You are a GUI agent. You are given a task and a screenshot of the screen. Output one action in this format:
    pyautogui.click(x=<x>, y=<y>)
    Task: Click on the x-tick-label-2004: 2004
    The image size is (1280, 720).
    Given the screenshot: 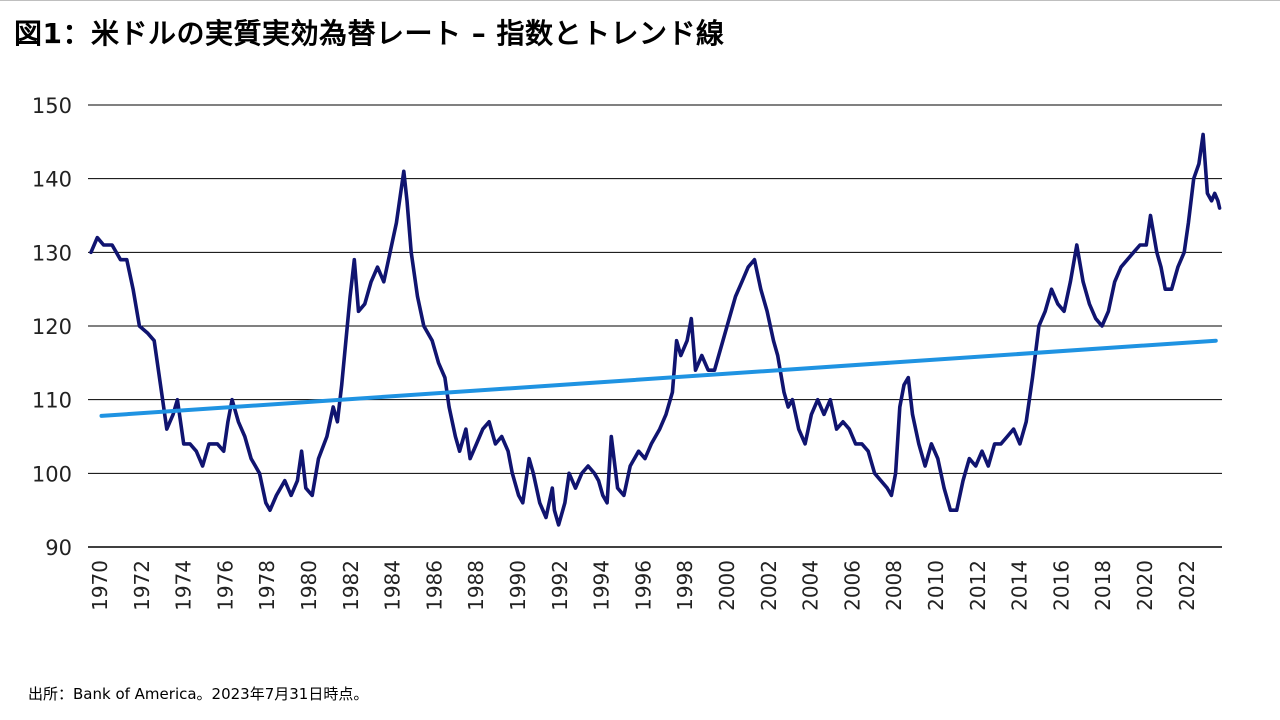 What is the action you would take?
    pyautogui.click(x=811, y=585)
    